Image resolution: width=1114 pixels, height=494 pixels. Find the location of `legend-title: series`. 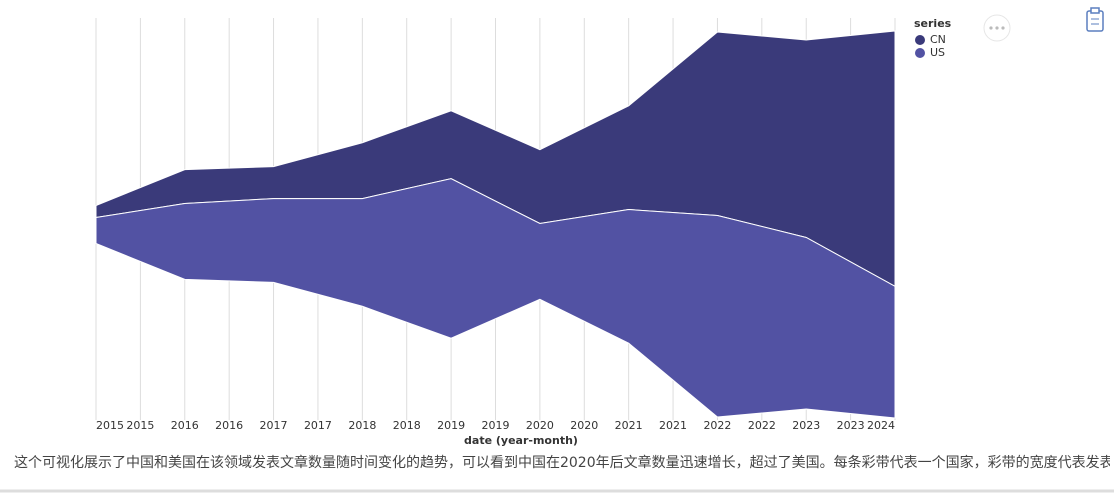

legend-title: series is located at coordinates (933, 23).